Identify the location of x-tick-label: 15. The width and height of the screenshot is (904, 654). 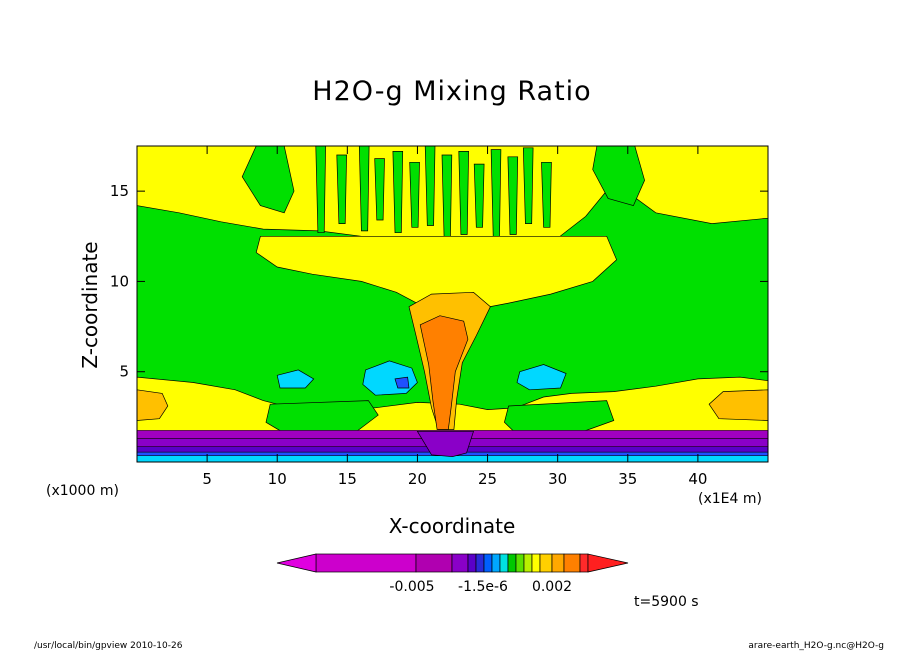
(347, 479).